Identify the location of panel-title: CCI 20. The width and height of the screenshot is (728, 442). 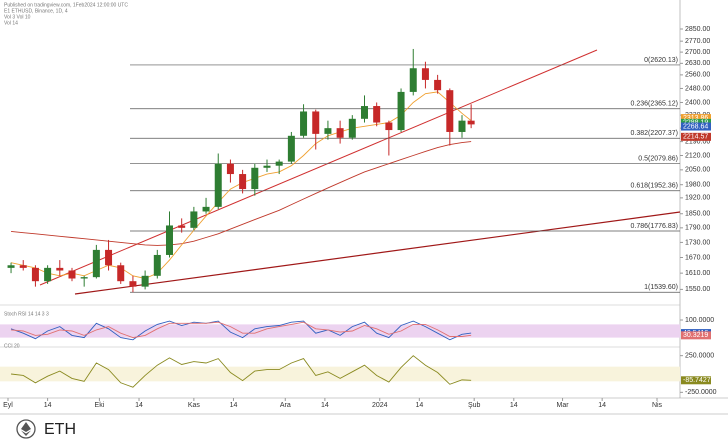
(12, 346).